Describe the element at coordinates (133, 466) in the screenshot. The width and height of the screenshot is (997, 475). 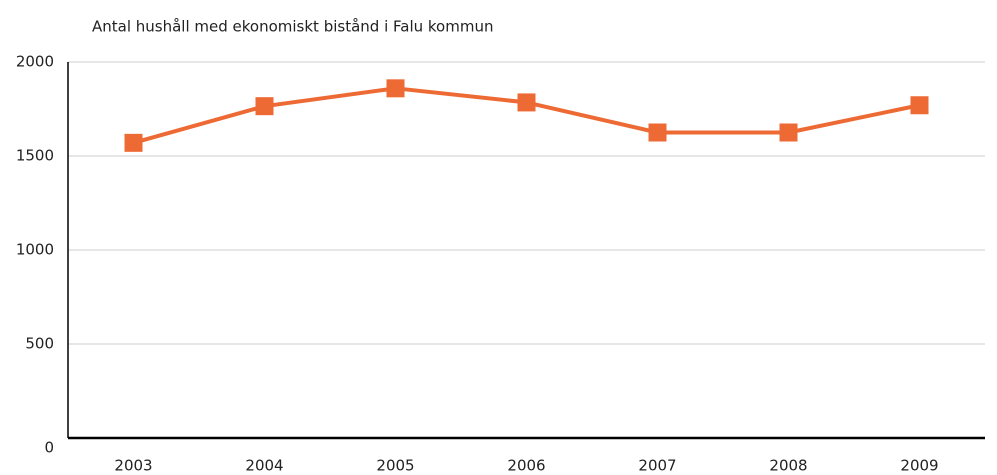
I see `x-tick-label: 2003` at that location.